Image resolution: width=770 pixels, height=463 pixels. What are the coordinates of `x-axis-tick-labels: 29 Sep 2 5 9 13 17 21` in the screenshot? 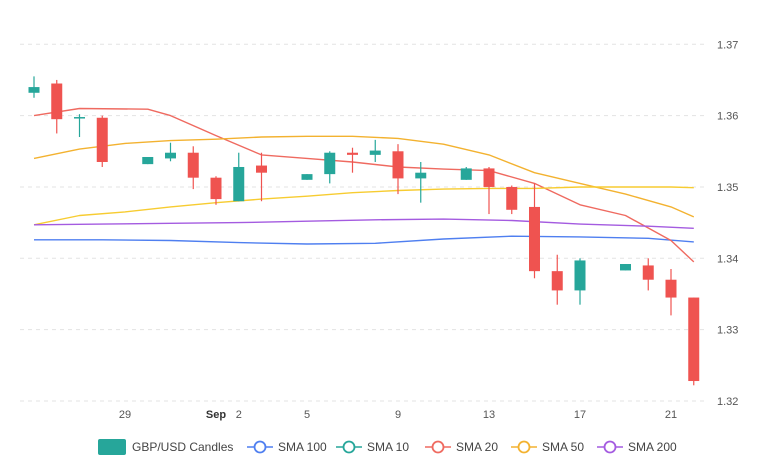 It's located at (398, 415).